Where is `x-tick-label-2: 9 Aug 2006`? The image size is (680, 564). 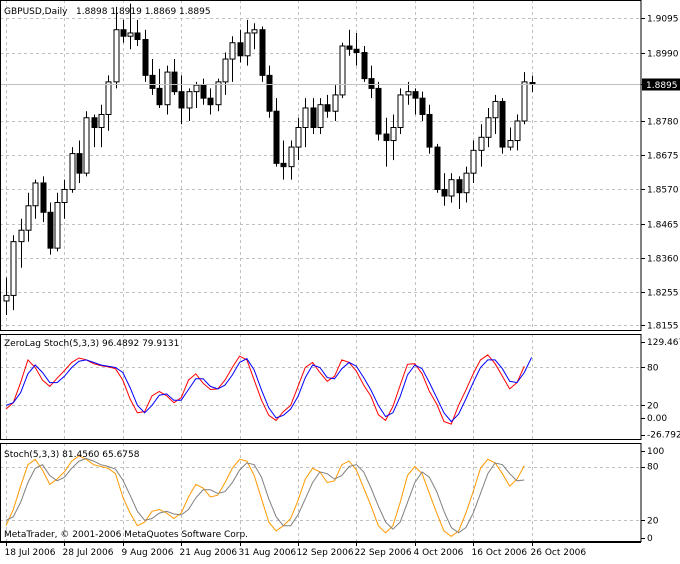 x-tick-label-2: 9 Aug 2006 is located at coordinates (148, 553).